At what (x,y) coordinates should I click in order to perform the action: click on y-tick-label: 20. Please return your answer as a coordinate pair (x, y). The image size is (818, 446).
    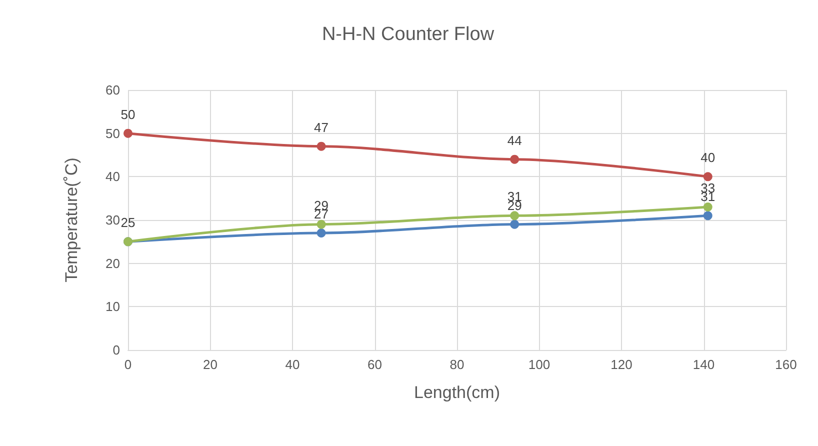
    Looking at the image, I should click on (113, 263).